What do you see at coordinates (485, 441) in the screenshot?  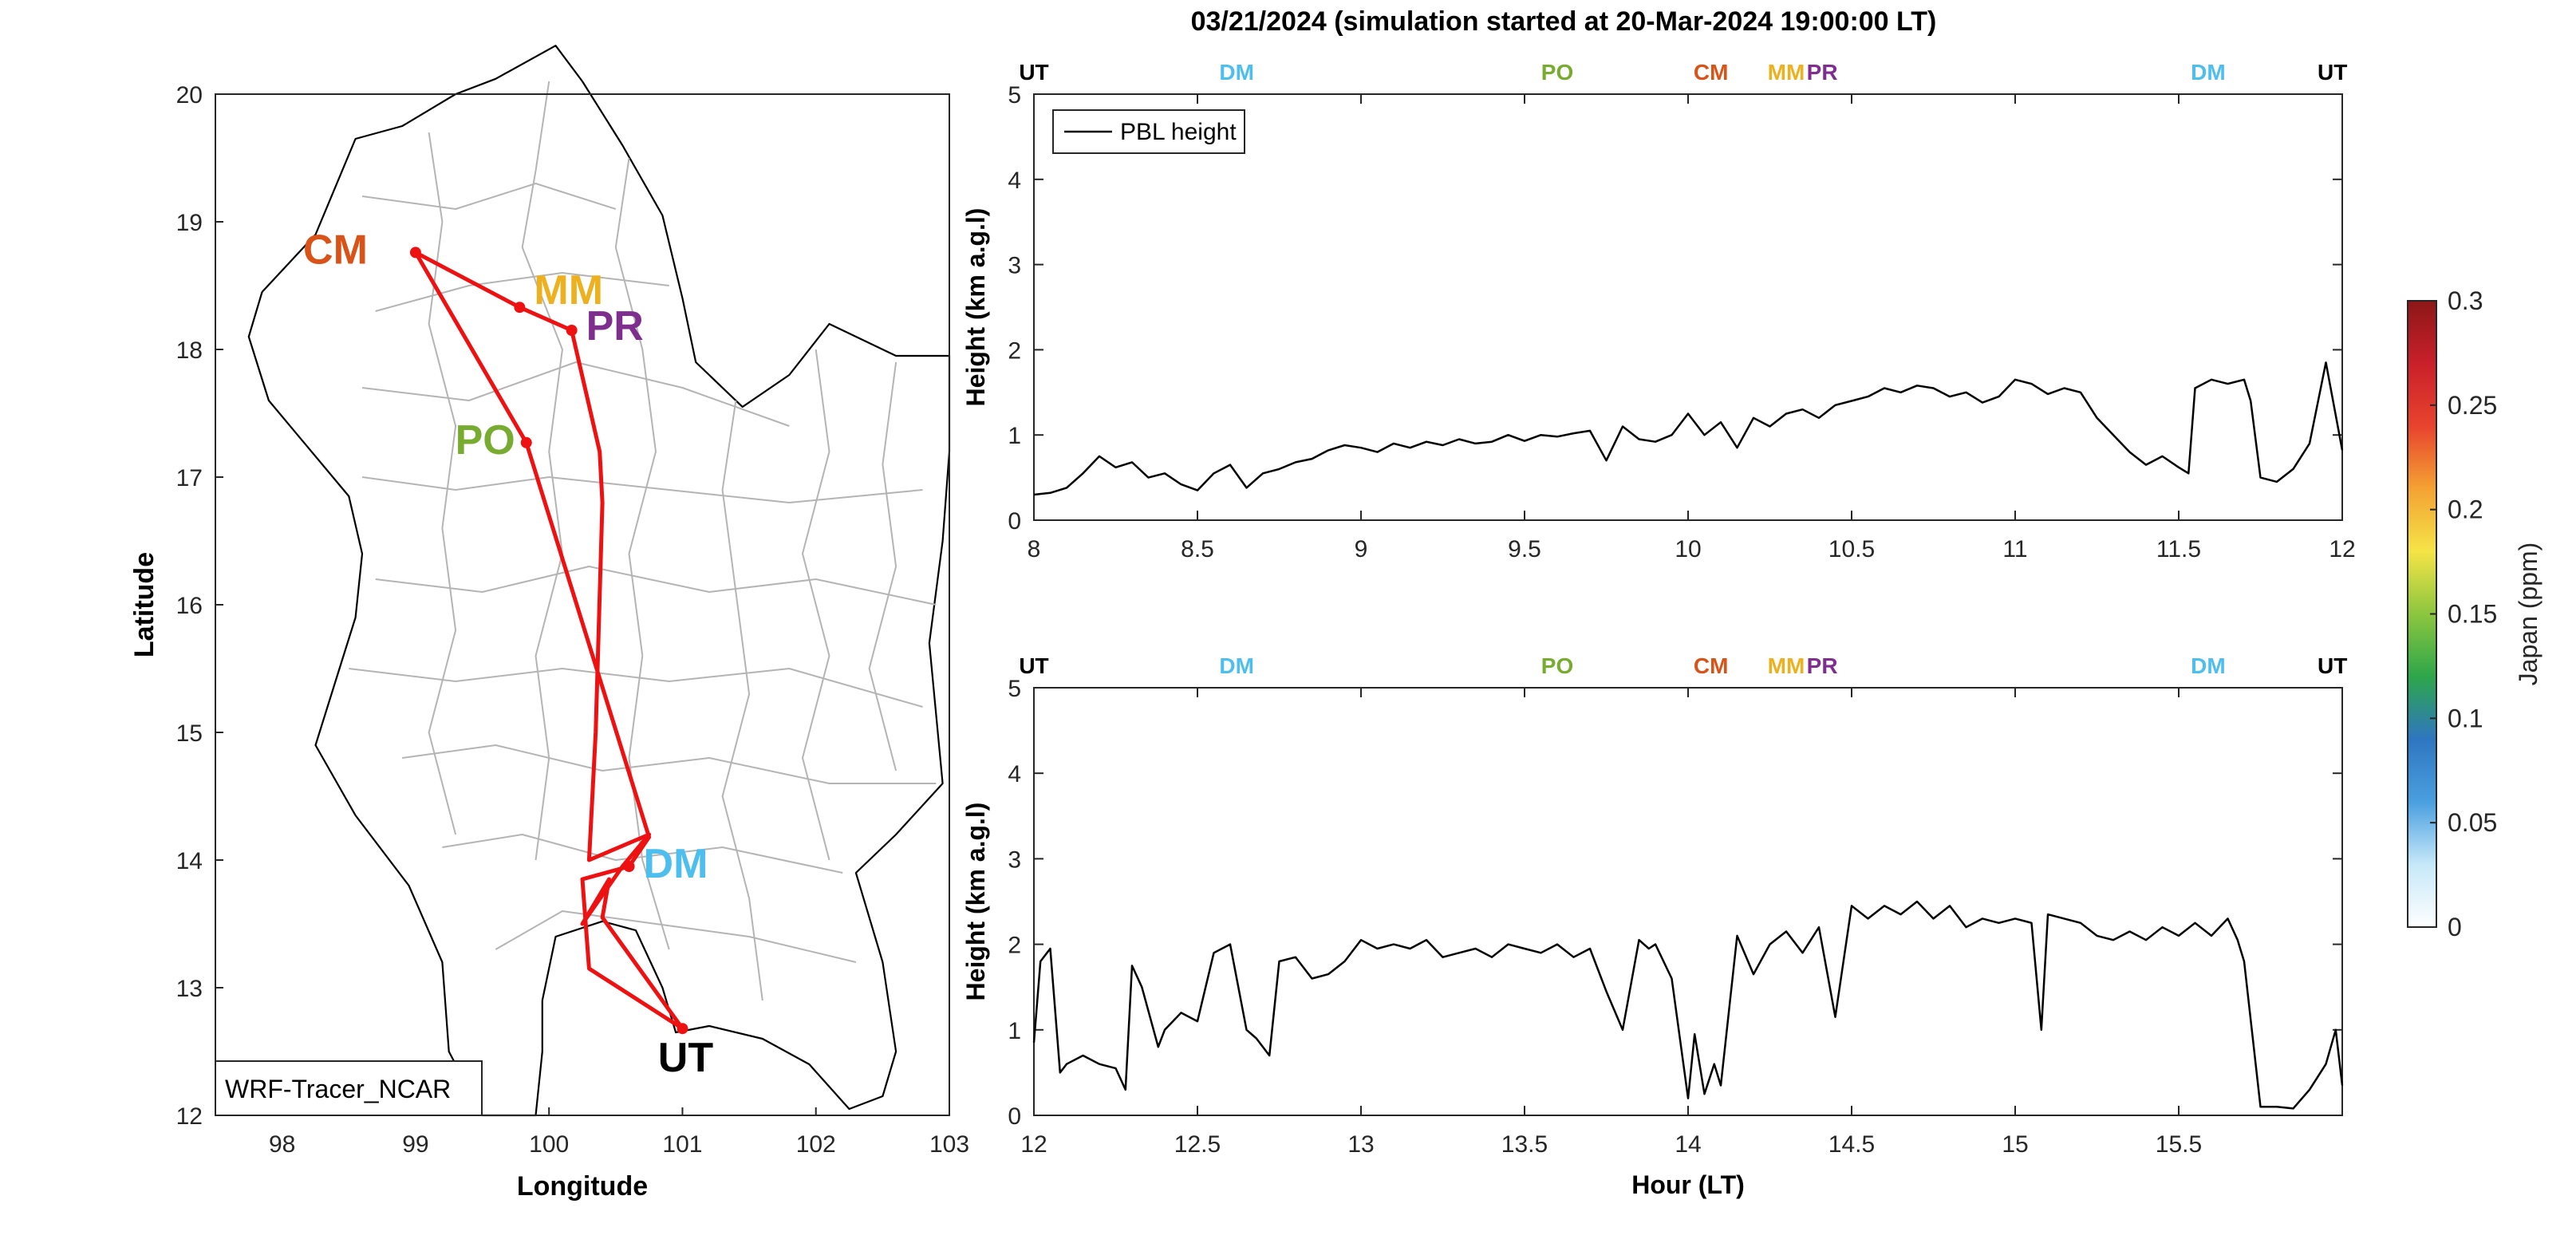 I see `station-label-po: PO` at bounding box center [485, 441].